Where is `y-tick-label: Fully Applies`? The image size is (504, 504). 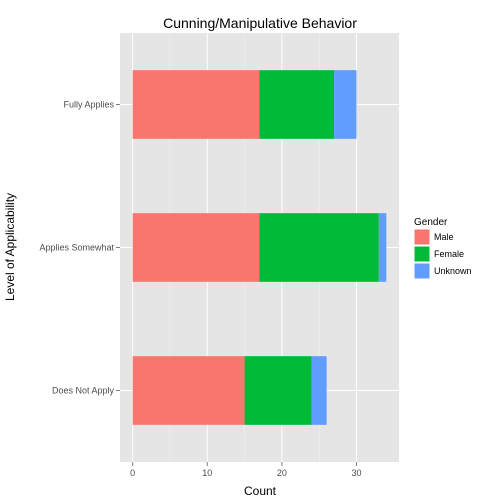
y-tick-label: Fully Applies is located at coordinates (88, 105).